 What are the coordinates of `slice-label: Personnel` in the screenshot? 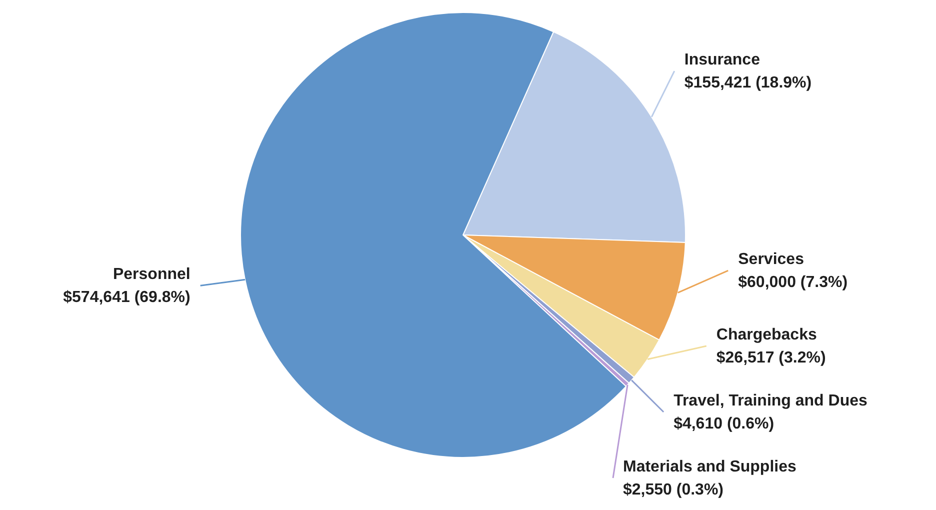 It's located at (151, 275).